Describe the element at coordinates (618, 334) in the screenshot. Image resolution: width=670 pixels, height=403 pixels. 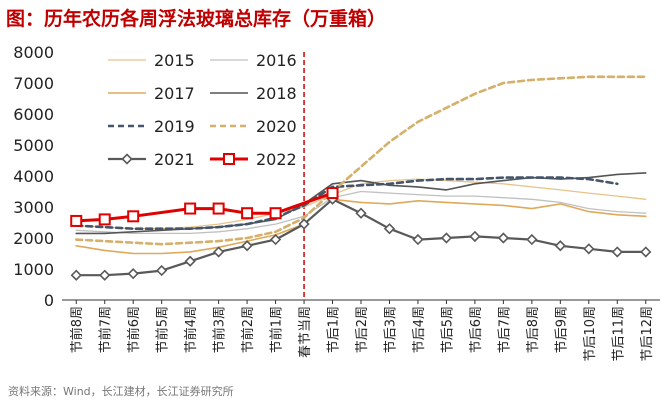
I see `x-tick-label: 节后11周` at that location.